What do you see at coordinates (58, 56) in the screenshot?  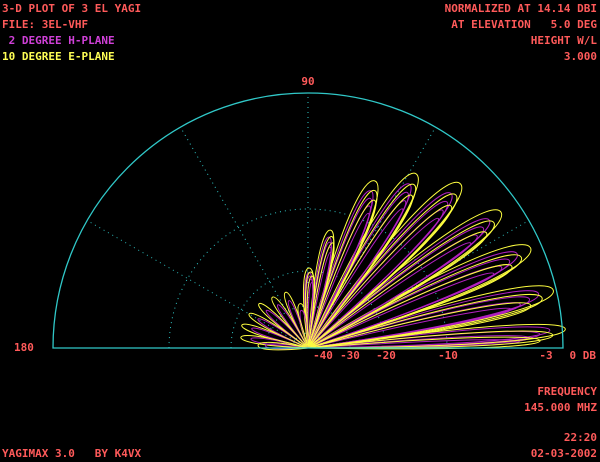 I see `e-plane-legend: 10 DEGREE E-PLANE` at bounding box center [58, 56].